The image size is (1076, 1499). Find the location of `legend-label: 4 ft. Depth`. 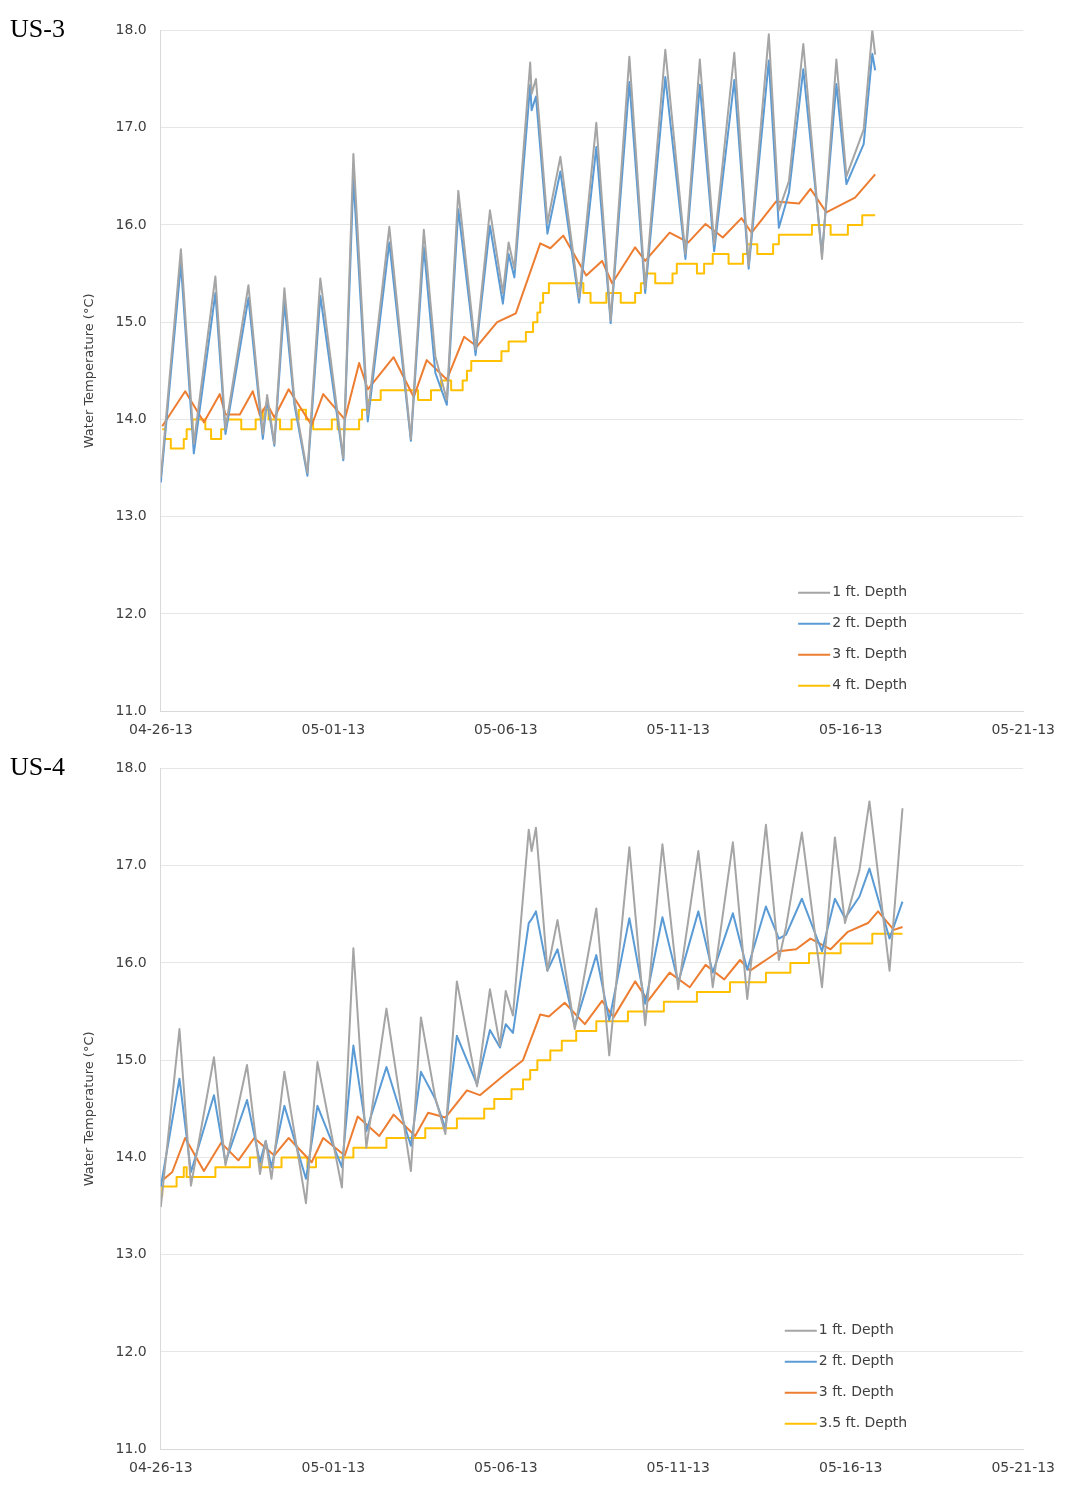

legend-label: 4 ft. Depth is located at coordinates (870, 684).